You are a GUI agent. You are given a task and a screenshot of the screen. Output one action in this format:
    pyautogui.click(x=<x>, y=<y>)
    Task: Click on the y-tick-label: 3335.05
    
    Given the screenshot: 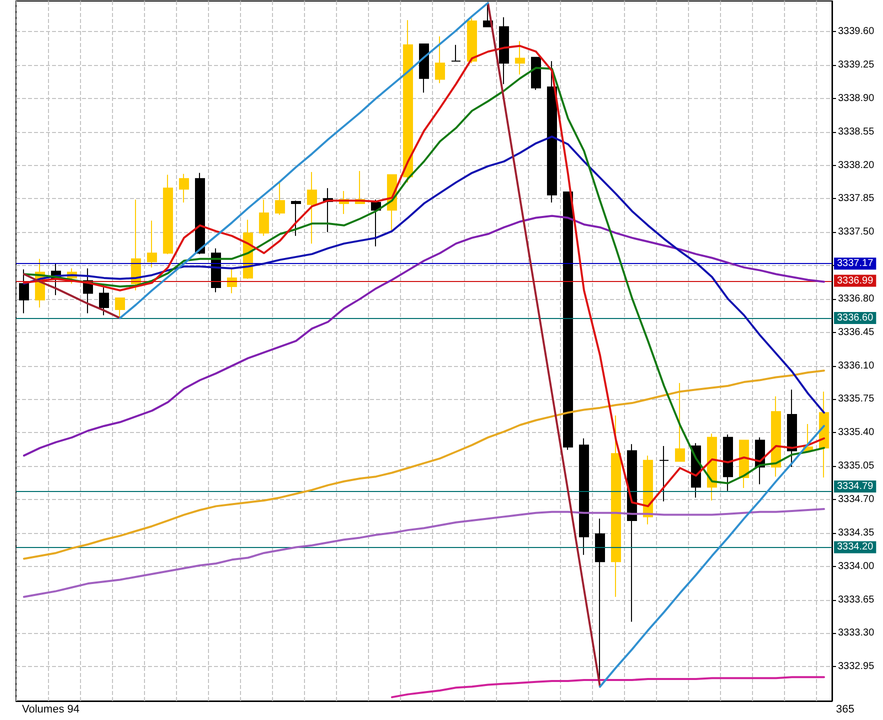 What is the action you would take?
    pyautogui.click(x=856, y=466)
    